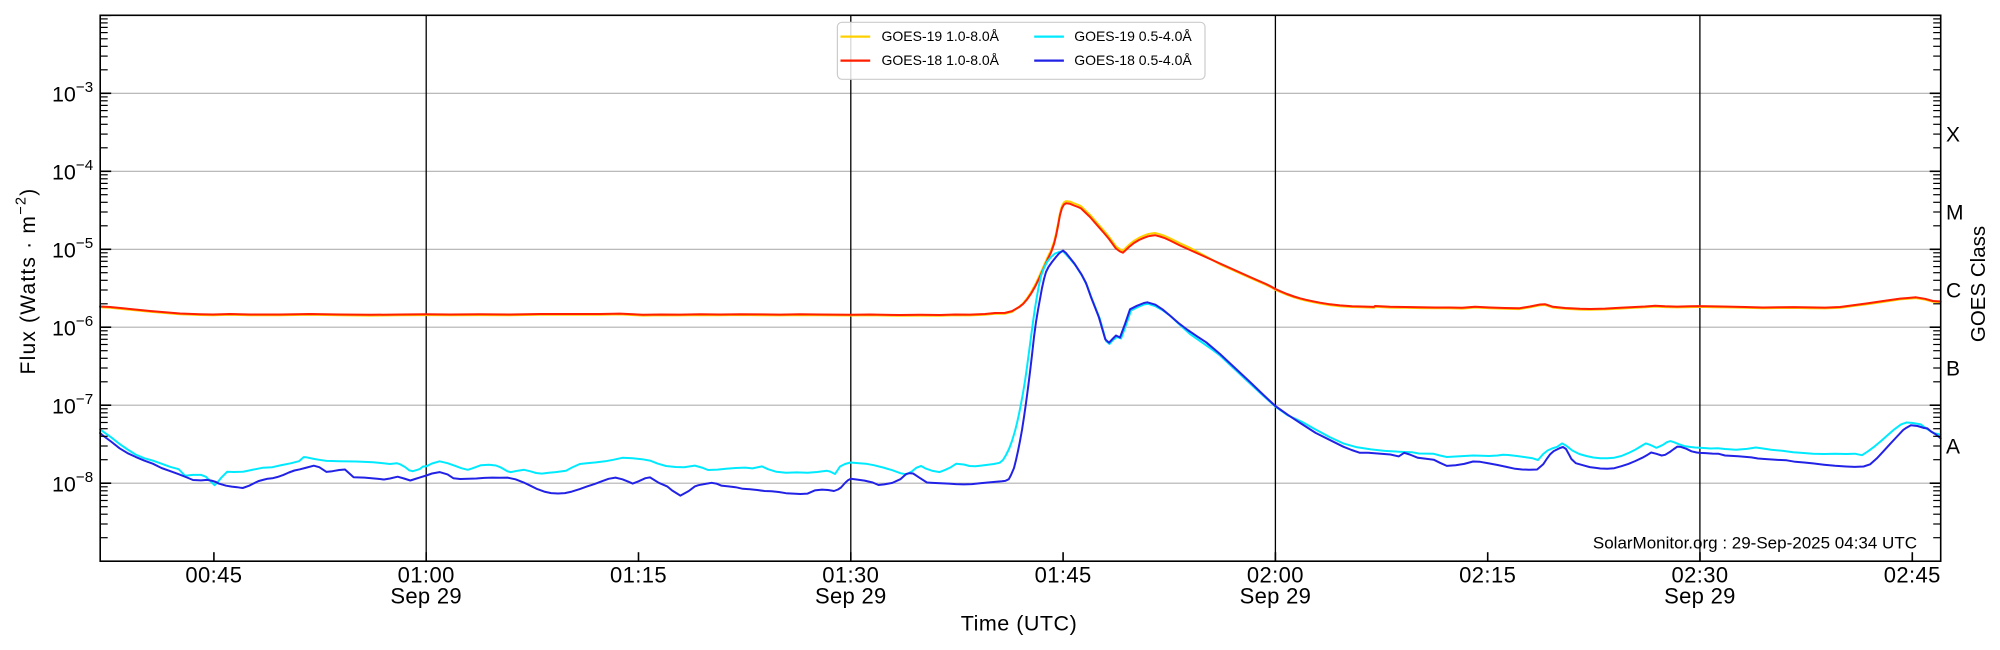 The height and width of the screenshot is (650, 2000). What do you see at coordinates (1953, 291) in the screenshot?
I see `svg-text: C` at bounding box center [1953, 291].